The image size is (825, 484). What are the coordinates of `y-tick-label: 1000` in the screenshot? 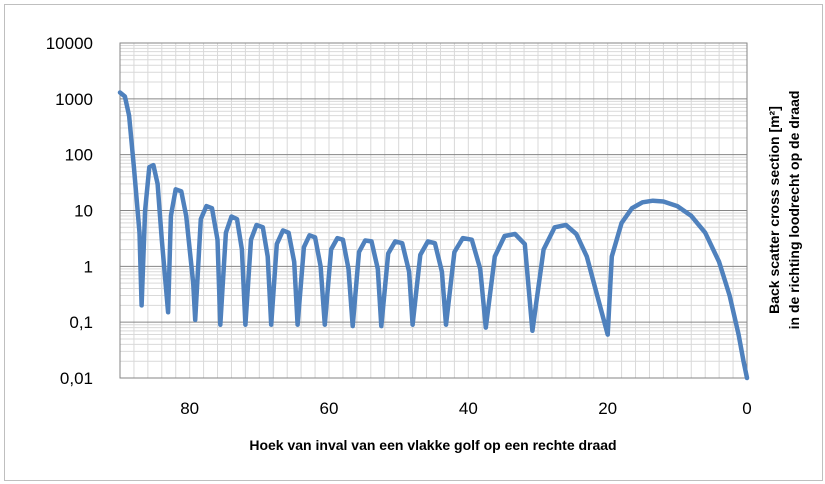 It's located at (74, 99).